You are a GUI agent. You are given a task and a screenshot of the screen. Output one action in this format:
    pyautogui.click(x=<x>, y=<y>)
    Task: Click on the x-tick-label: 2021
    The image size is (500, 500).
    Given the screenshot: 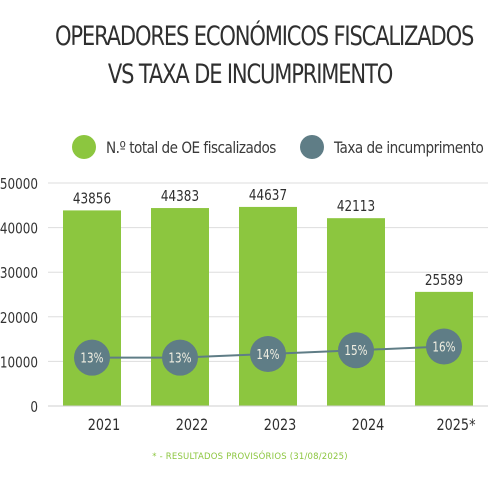 What is the action you would take?
    pyautogui.click(x=104, y=426)
    